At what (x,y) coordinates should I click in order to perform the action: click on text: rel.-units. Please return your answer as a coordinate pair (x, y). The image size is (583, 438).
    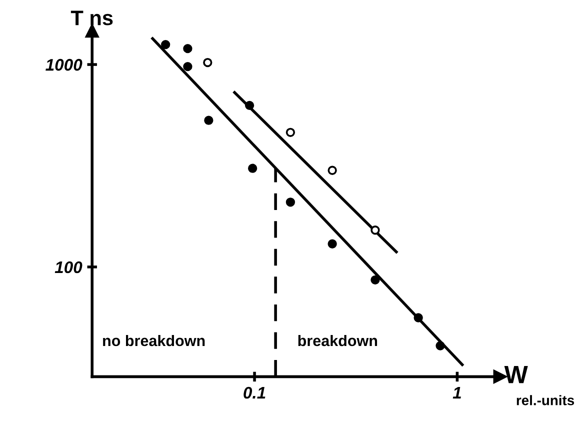
    Looking at the image, I should click on (545, 400).